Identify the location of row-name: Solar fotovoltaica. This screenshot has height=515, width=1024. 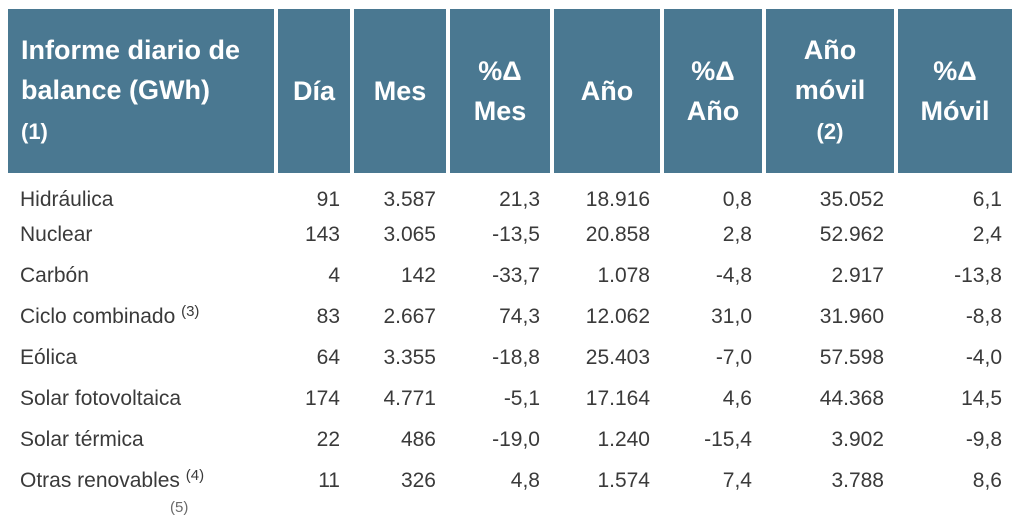
(141, 398).